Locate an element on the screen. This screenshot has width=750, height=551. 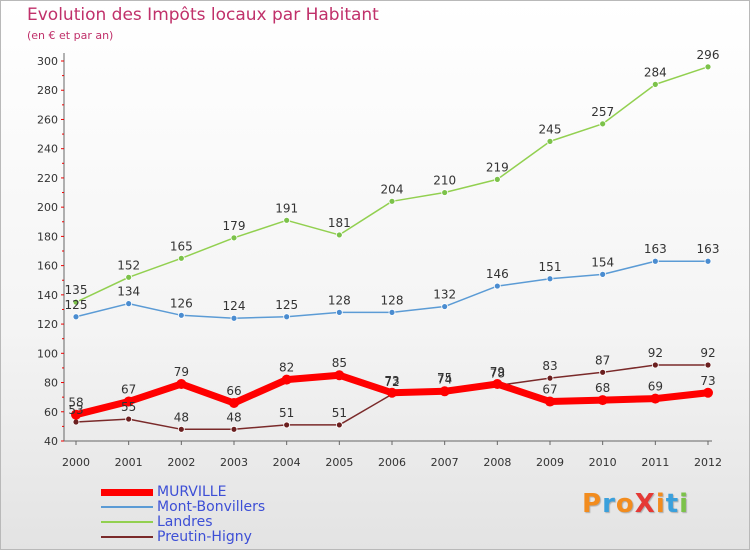
data-label: 55 is located at coordinates (128, 407).